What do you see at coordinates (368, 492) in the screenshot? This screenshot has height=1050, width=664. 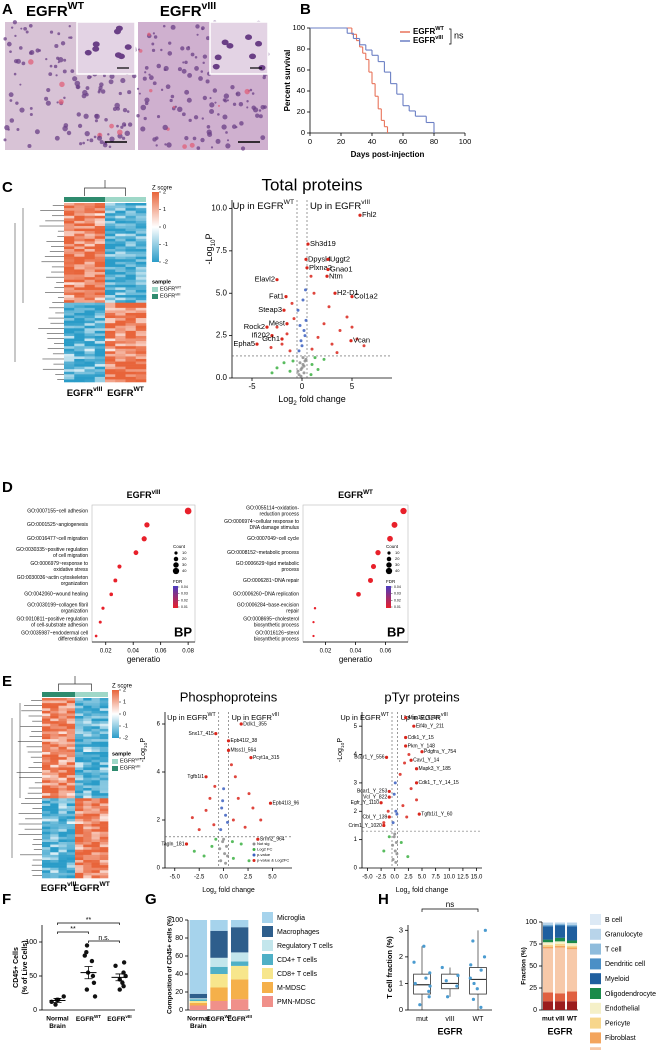 I see `text-part: WT` at bounding box center [368, 492].